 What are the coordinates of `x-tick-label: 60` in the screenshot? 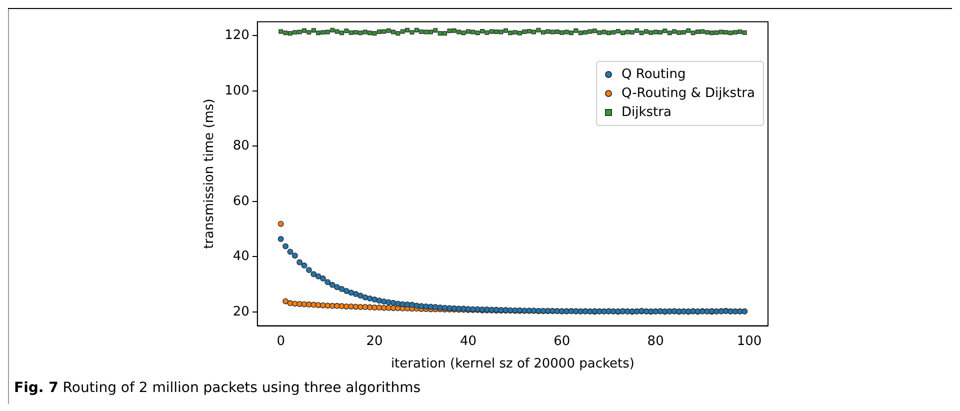 It's located at (562, 341).